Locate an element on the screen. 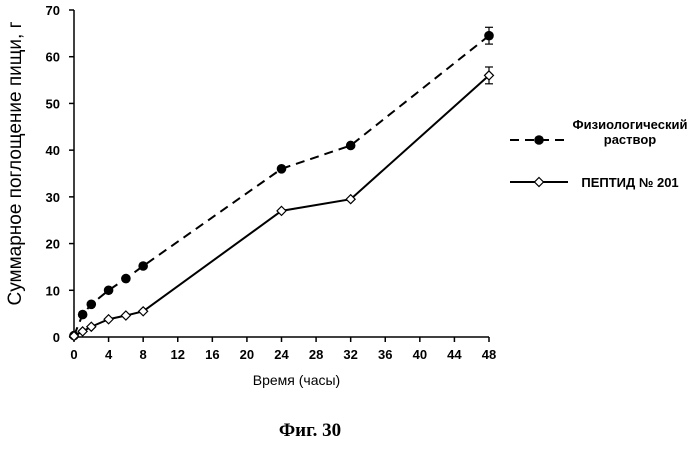  x-tick-label: 32 is located at coordinates (350, 354).